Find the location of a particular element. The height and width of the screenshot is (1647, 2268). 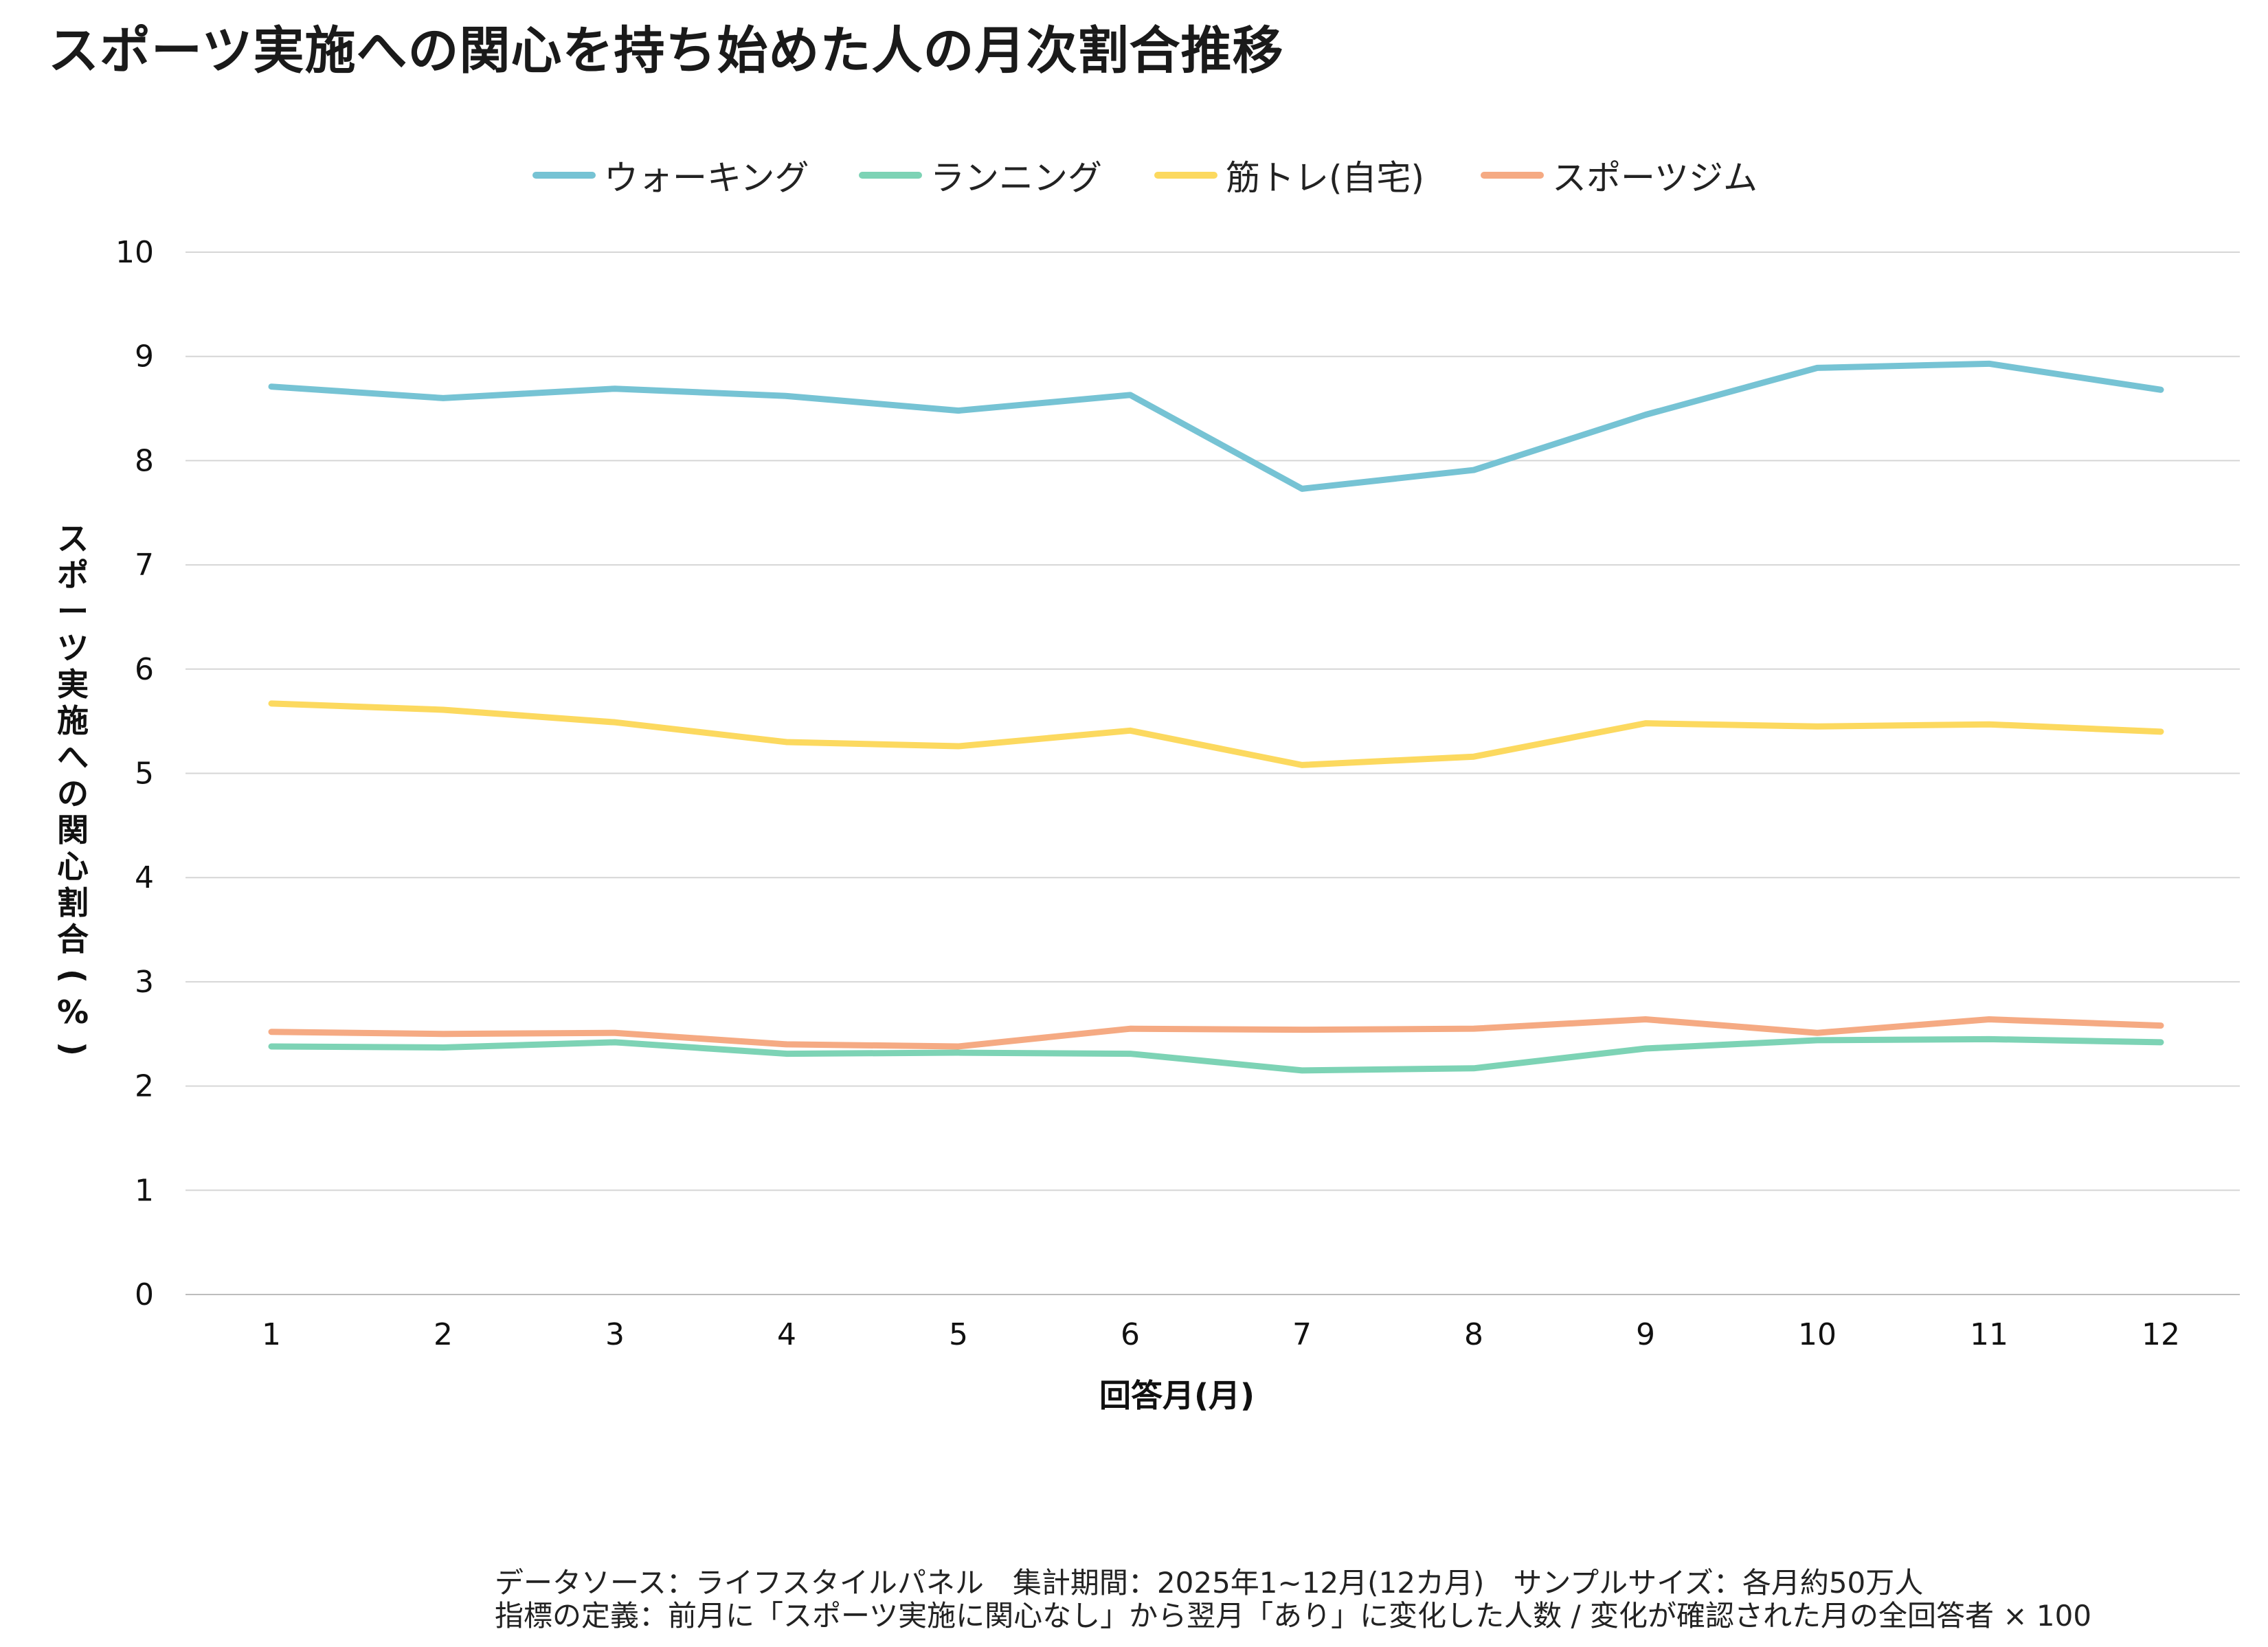

y-axis-title-char: の is located at coordinates (73, 794).